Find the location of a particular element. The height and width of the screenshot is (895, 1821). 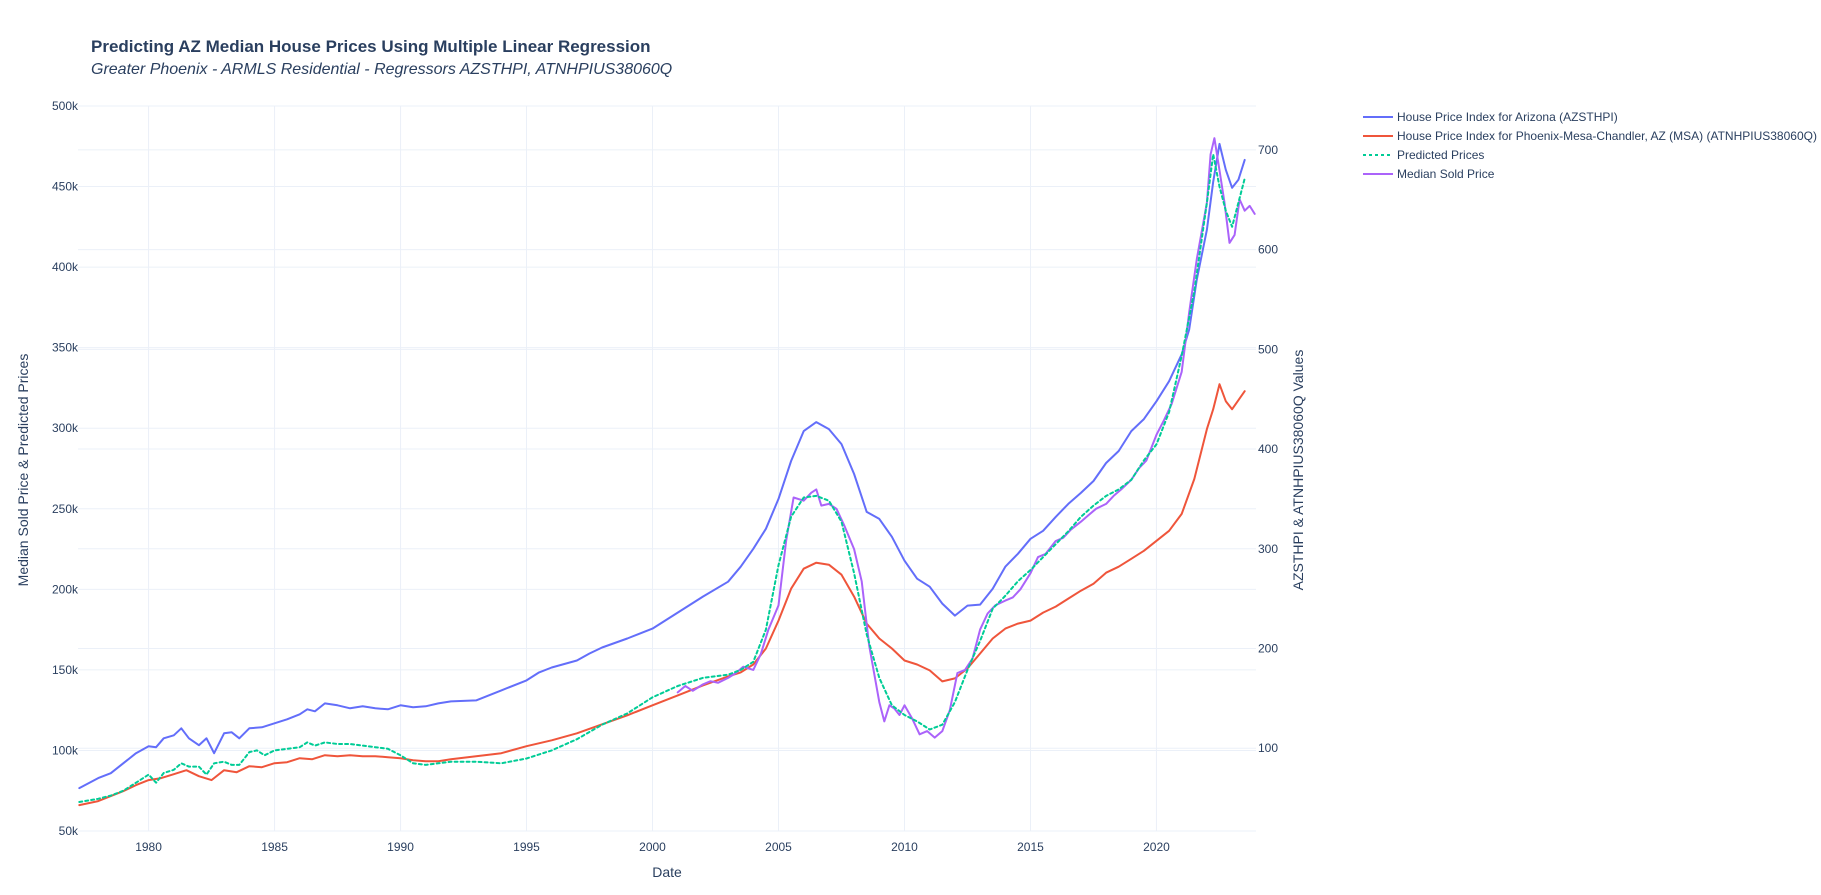

x-tick-label: 2020 is located at coordinates (1156, 847).